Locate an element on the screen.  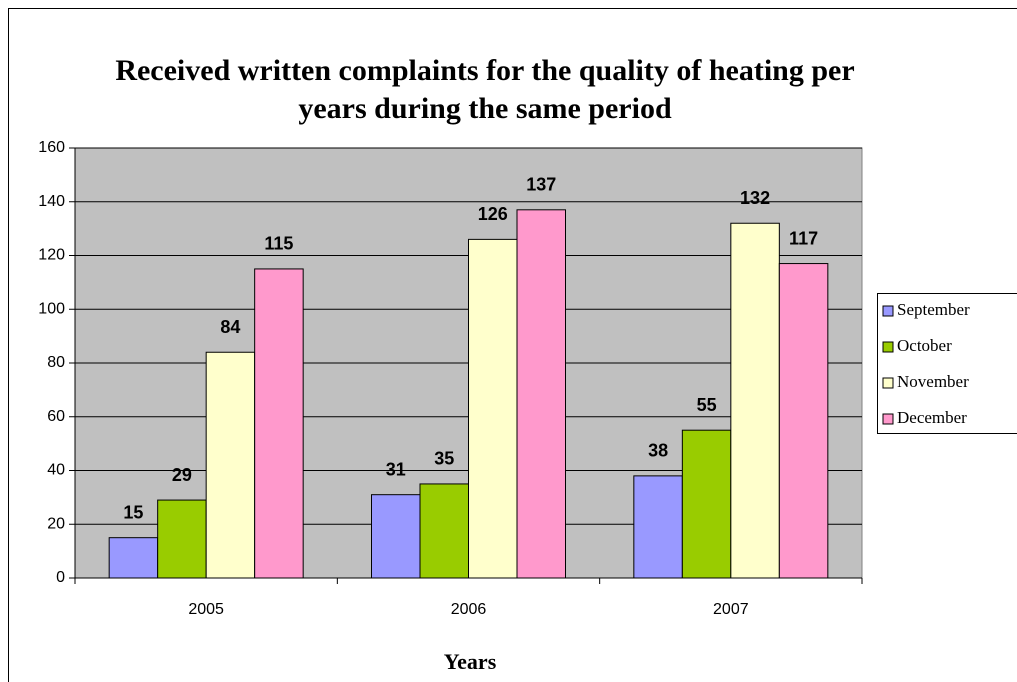
x-tick-label: 2006 is located at coordinates (469, 609).